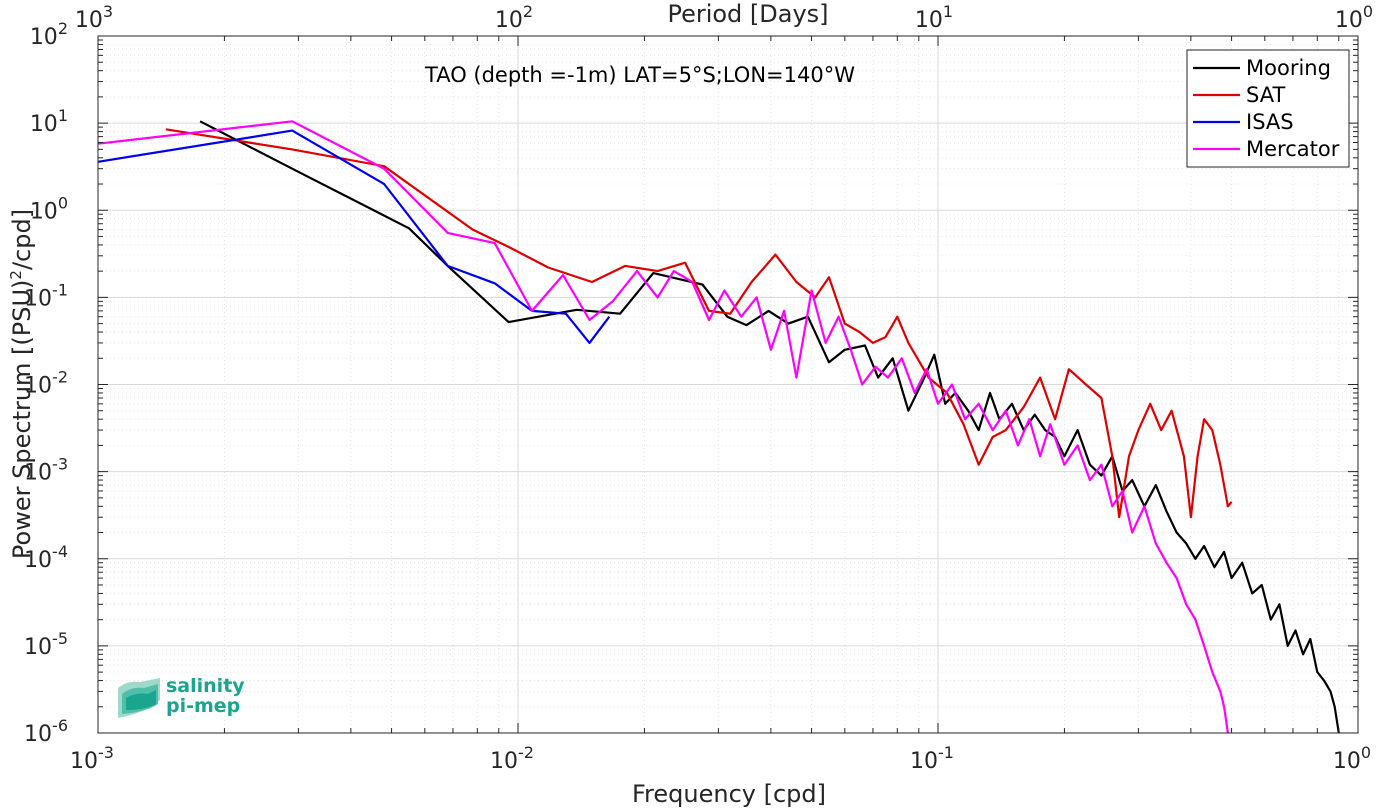 The height and width of the screenshot is (809, 1383). I want to click on y-tick-label: 10², so click(49, 34).